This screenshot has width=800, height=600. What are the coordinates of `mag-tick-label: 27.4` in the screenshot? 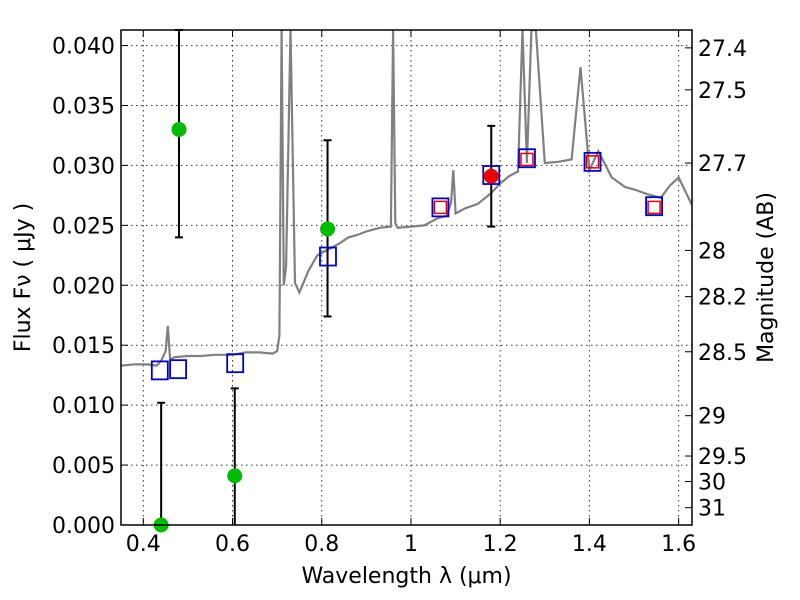 It's located at (722, 49).